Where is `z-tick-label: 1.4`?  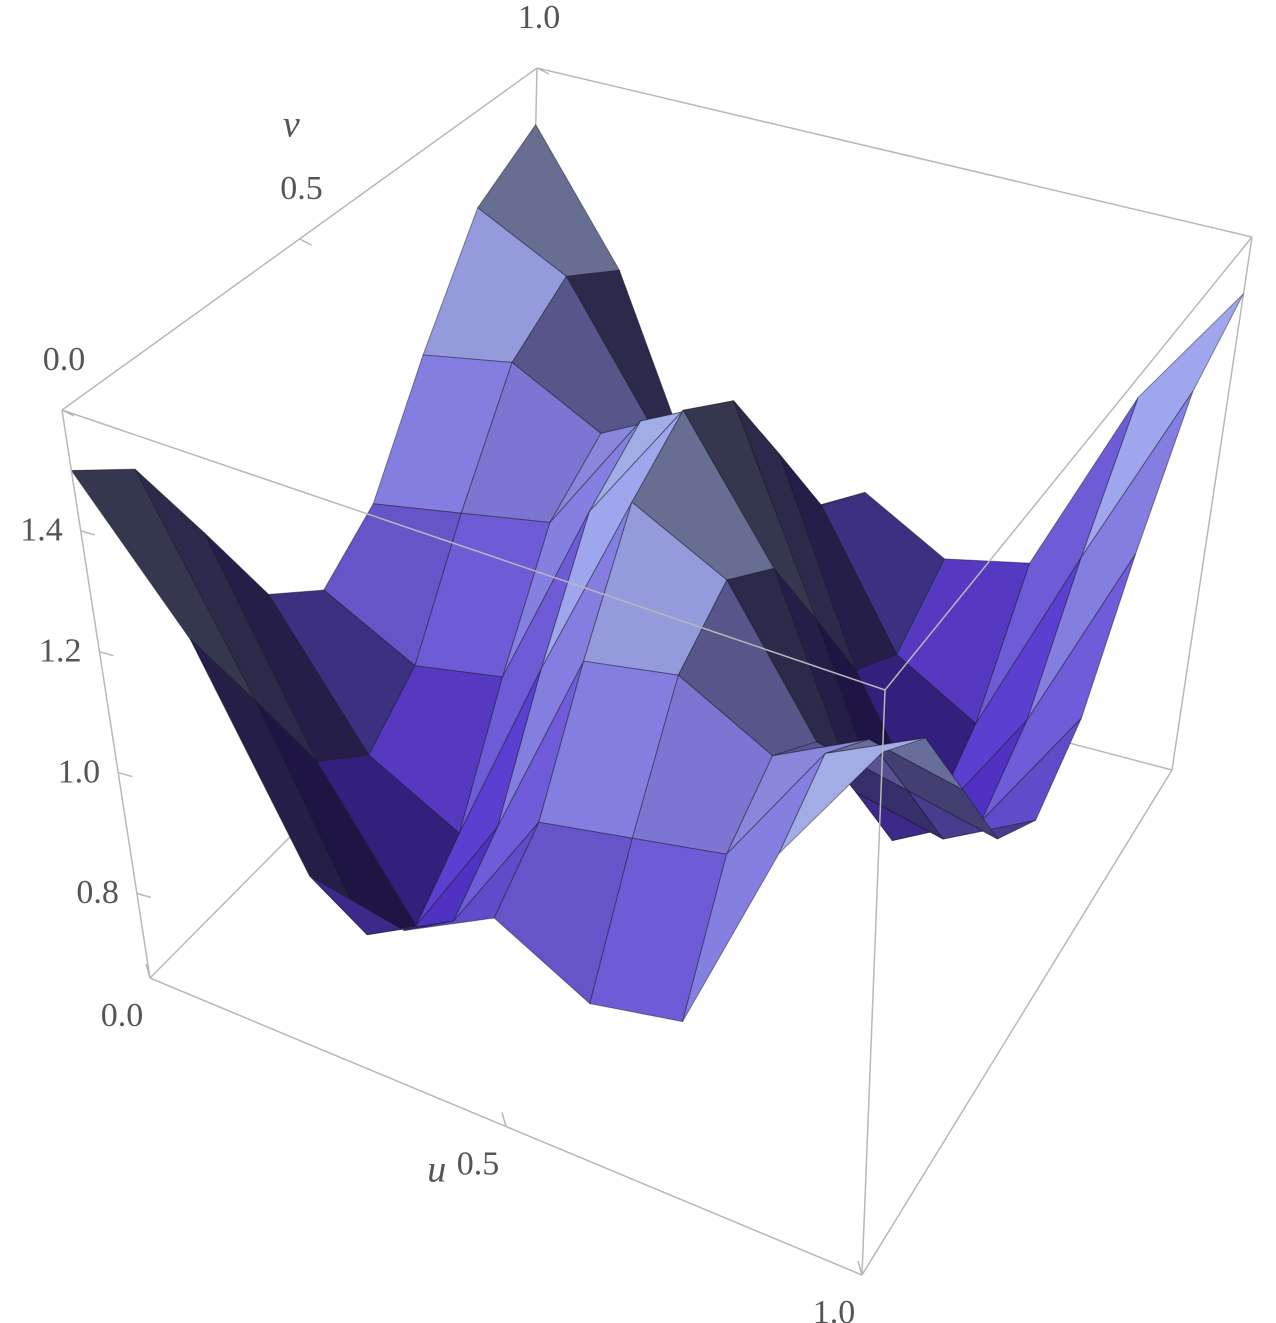
z-tick-label: 1.4 is located at coordinates (41, 530).